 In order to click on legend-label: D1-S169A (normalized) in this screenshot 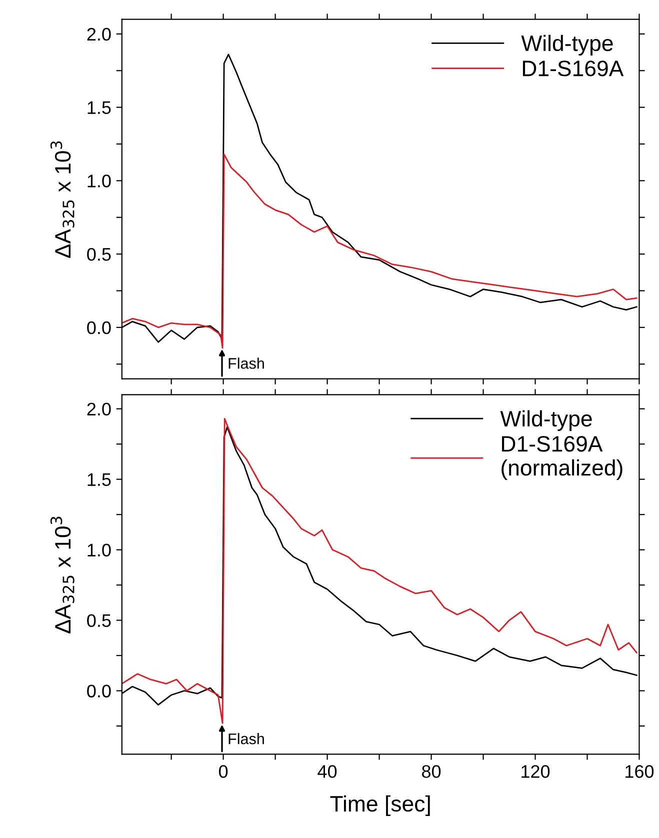, I will do `click(562, 458)`.